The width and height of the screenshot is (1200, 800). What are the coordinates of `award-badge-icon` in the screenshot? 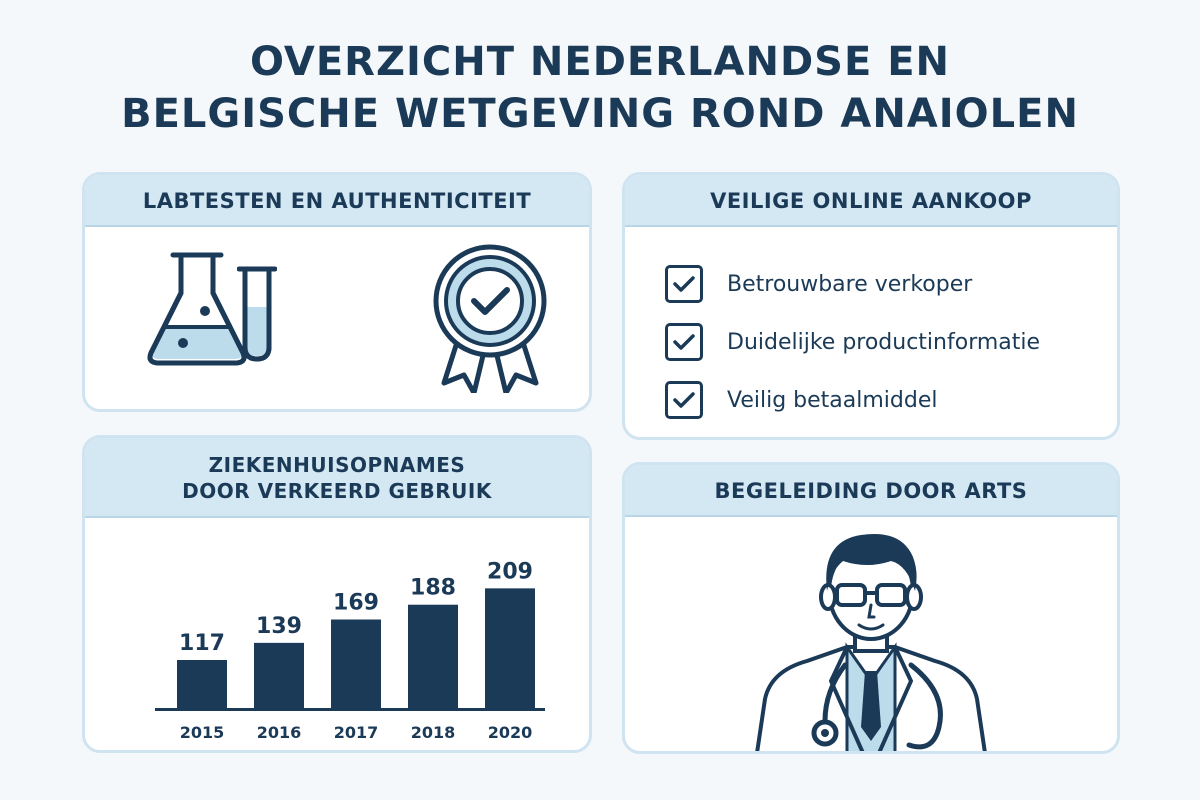 It's located at (490, 318).